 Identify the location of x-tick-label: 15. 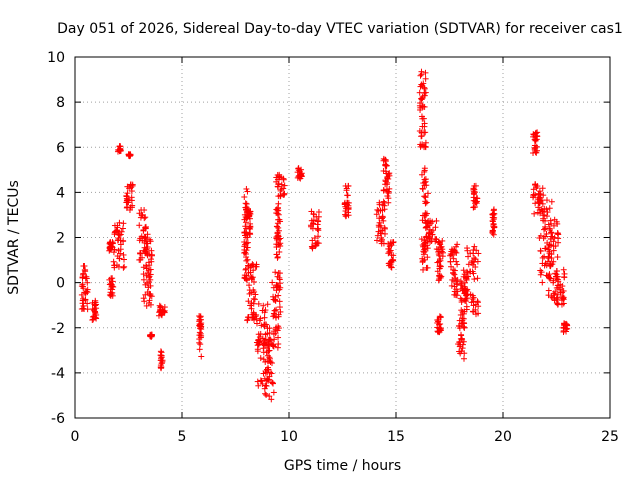
(396, 437).